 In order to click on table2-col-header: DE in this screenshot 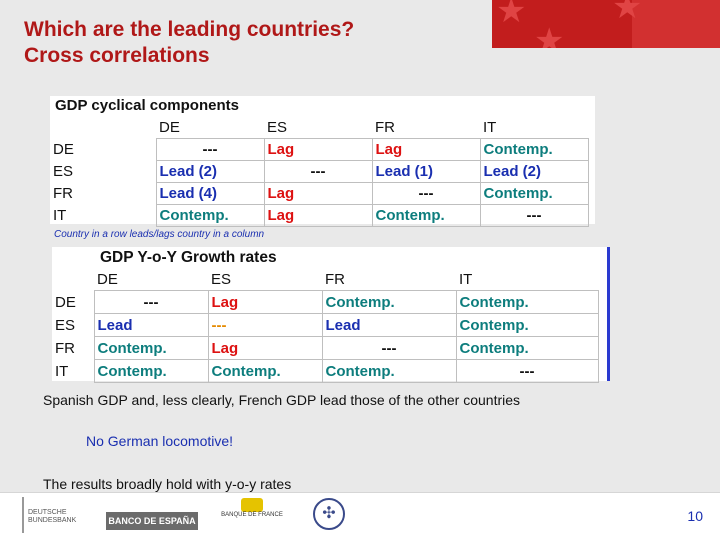, I will do `click(107, 279)`.